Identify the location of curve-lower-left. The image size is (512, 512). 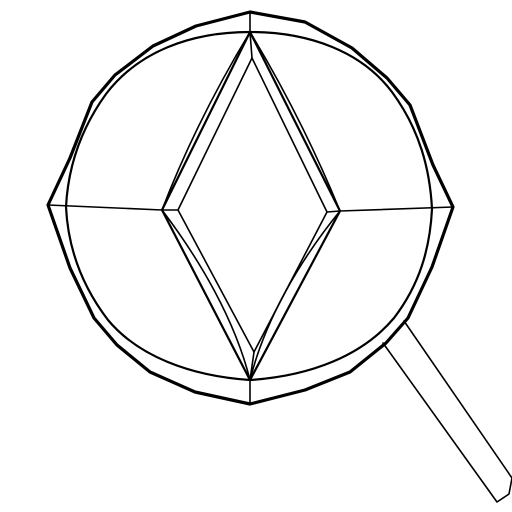
(206, 295).